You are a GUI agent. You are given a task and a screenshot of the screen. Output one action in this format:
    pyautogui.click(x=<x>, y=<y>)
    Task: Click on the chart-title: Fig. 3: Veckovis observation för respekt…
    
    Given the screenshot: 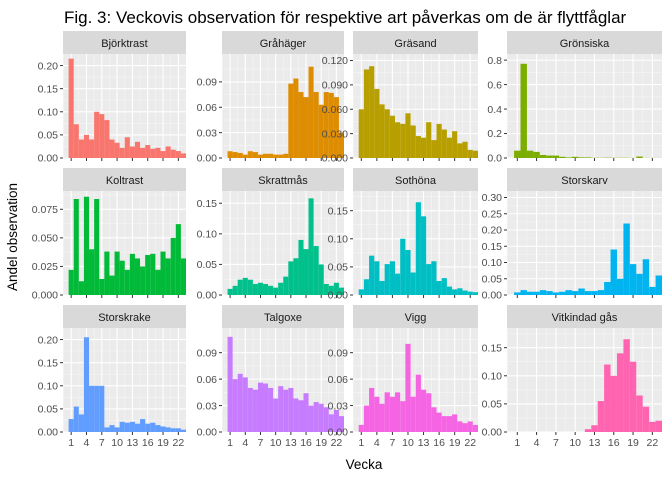 What is the action you would take?
    pyautogui.click(x=345, y=17)
    